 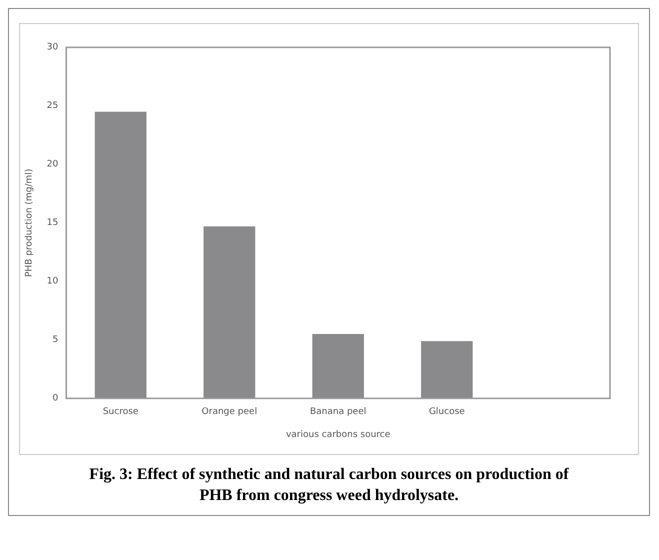 I want to click on y-axis-title: PHB production (mg/ml), so click(x=29, y=223).